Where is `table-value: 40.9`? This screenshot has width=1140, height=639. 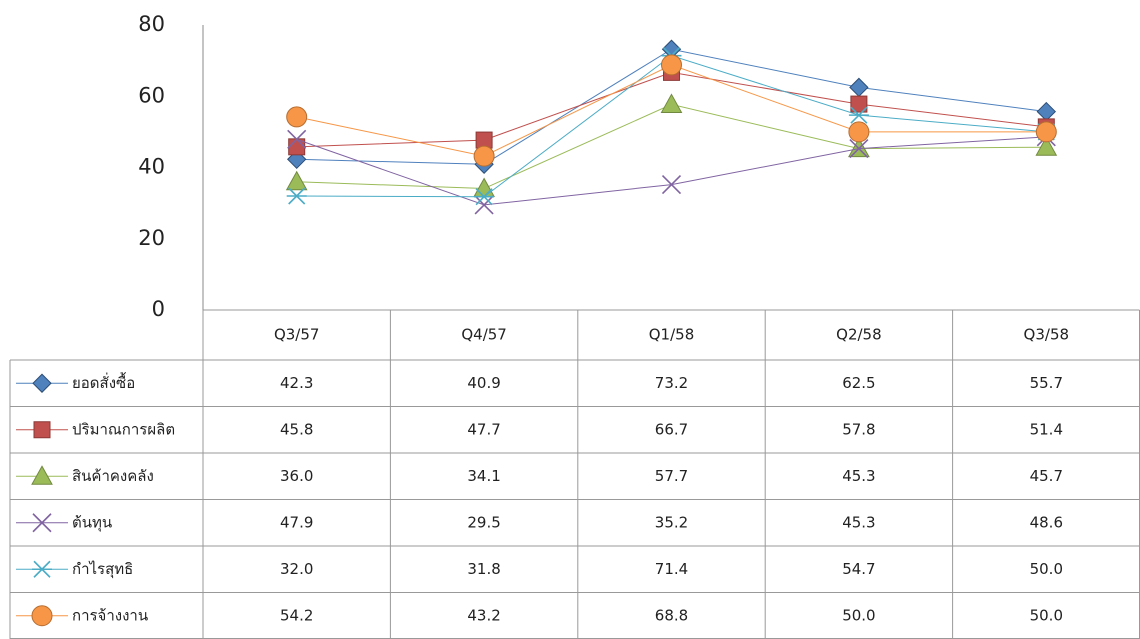
table-value: 40.9 is located at coordinates (483, 383).